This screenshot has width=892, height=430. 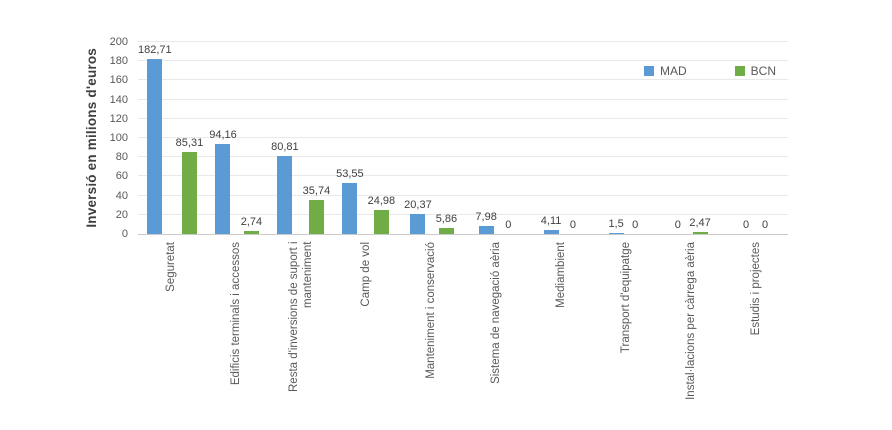 What do you see at coordinates (709, 71) in the screenshot?
I see `legend: MAD BCN` at bounding box center [709, 71].